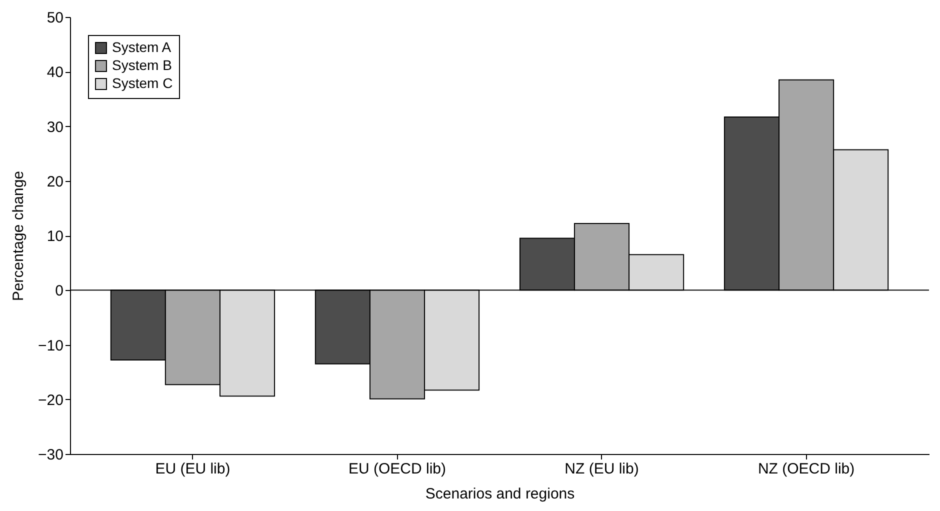 Image resolution: width=940 pixels, height=511 pixels. I want to click on x-tick-label: NZ (OECD lib), so click(806, 469).